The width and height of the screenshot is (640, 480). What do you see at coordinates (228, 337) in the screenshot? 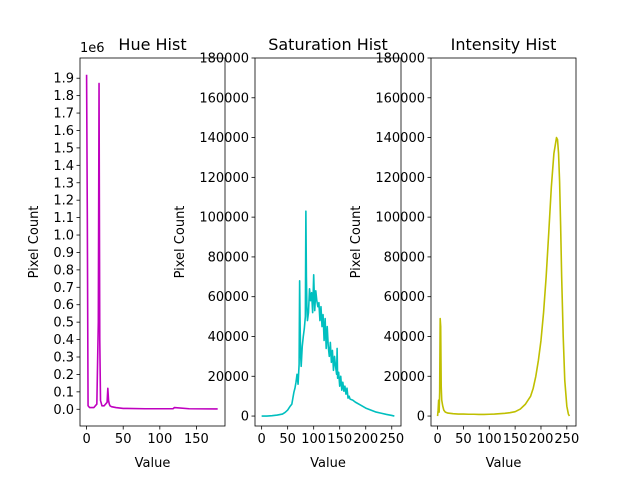
I see `saturation-y-tick-label: 40000` at bounding box center [228, 337].